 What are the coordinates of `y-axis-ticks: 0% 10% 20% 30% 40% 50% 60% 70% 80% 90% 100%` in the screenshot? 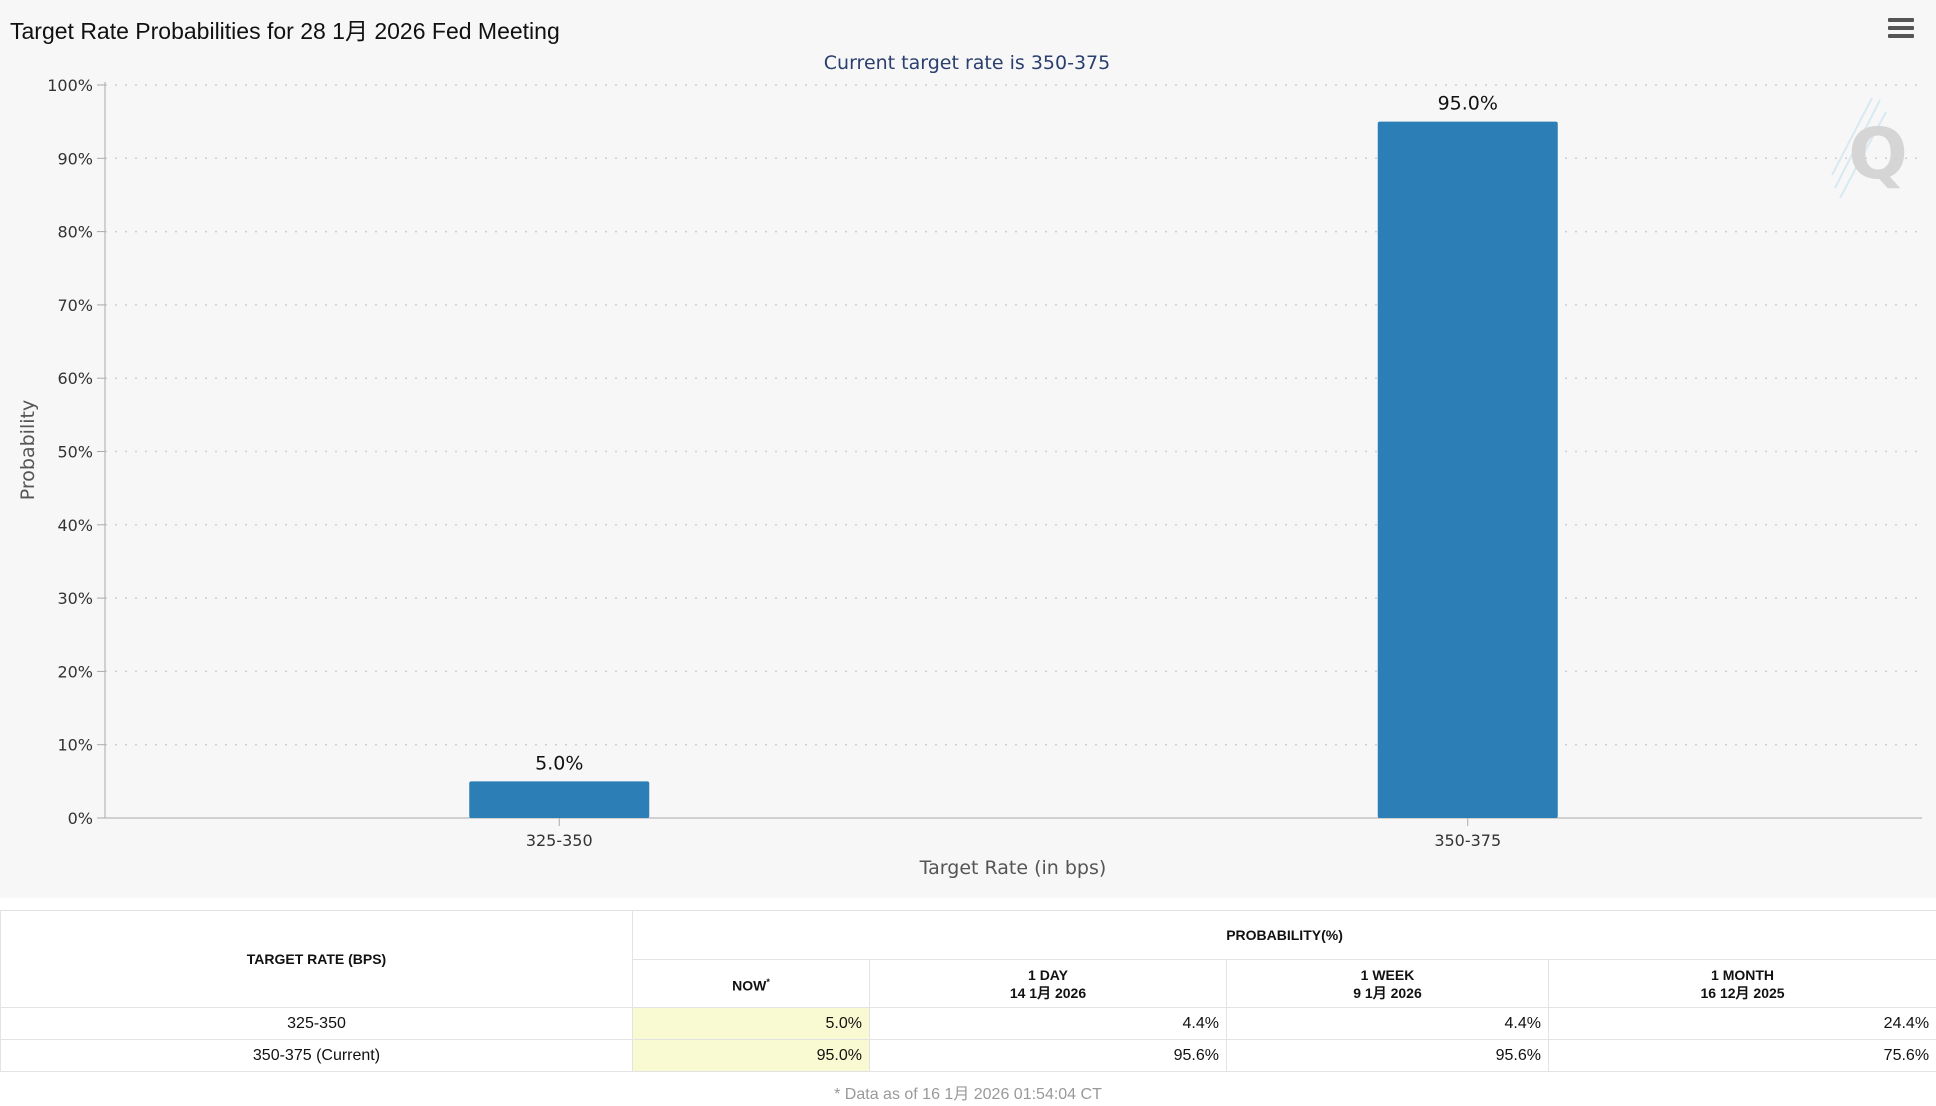 It's located at (76, 452).